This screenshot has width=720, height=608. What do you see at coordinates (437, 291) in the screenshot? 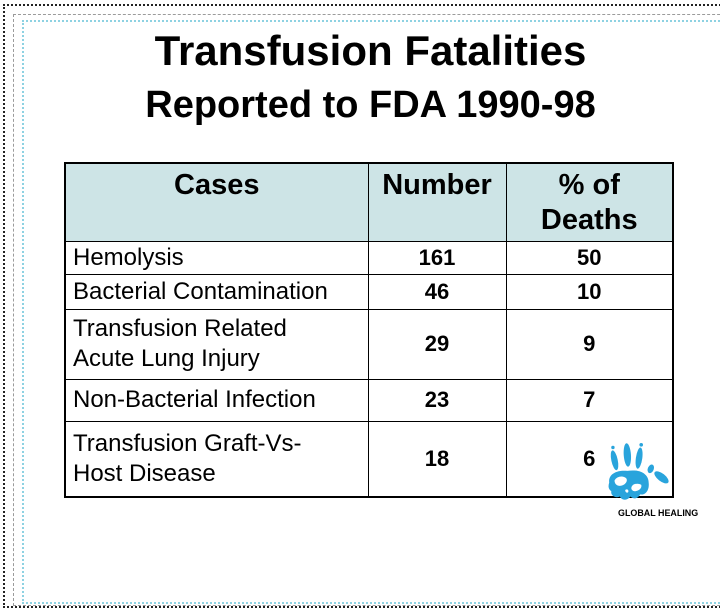
I see `number-value: 46` at bounding box center [437, 291].